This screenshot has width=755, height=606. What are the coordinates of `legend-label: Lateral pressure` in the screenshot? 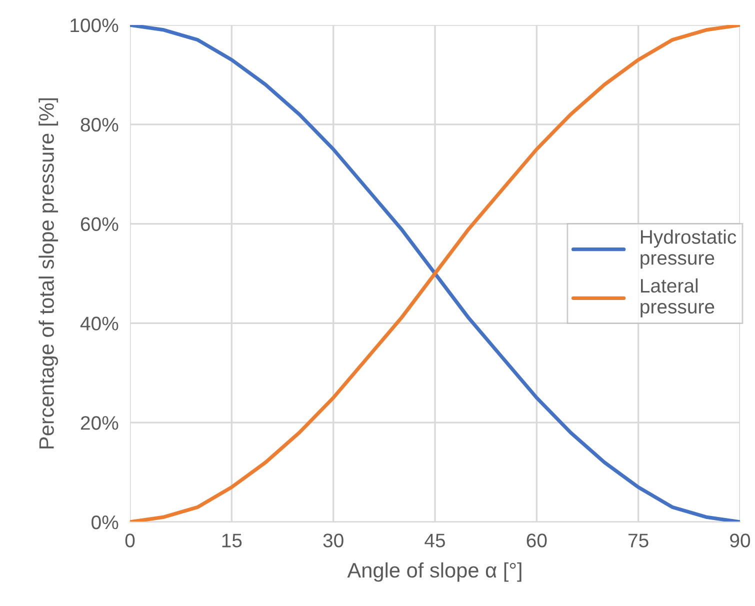 It's located at (677, 298).